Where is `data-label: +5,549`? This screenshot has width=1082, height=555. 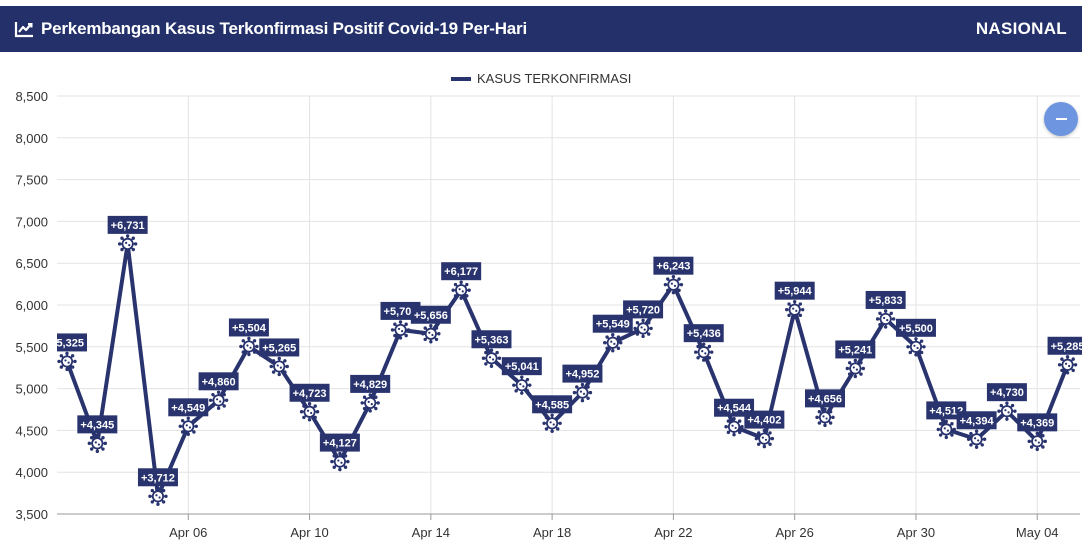
data-label: +5,549 is located at coordinates (612, 323).